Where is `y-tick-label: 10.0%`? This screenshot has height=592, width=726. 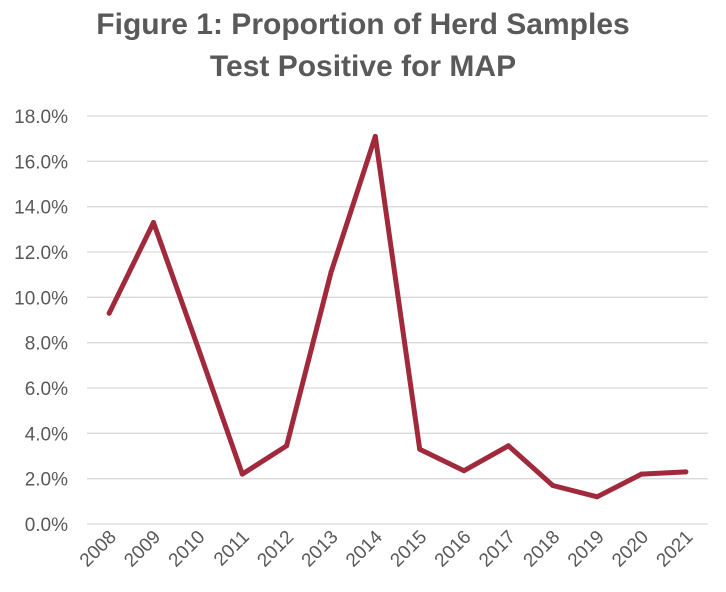 y-tick-label: 10.0% is located at coordinates (41, 298).